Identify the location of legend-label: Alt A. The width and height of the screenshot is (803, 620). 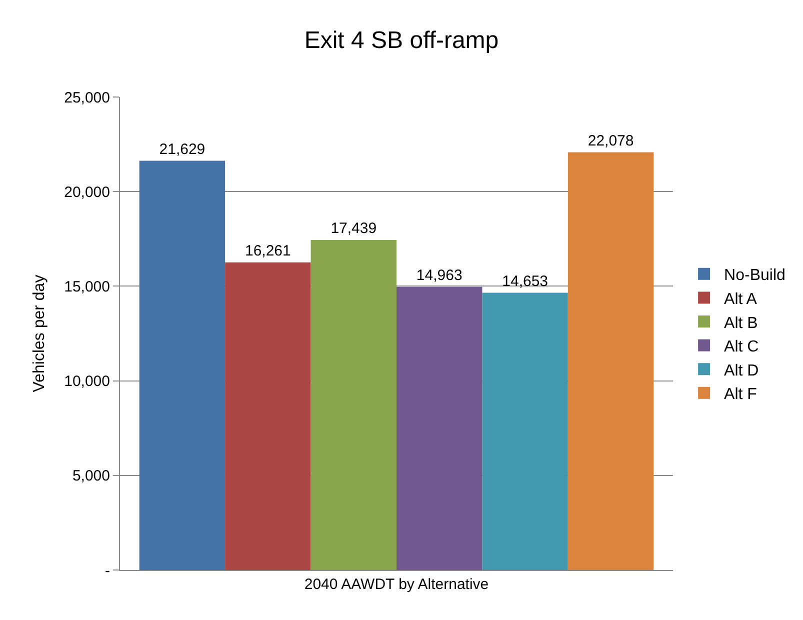
(741, 299).